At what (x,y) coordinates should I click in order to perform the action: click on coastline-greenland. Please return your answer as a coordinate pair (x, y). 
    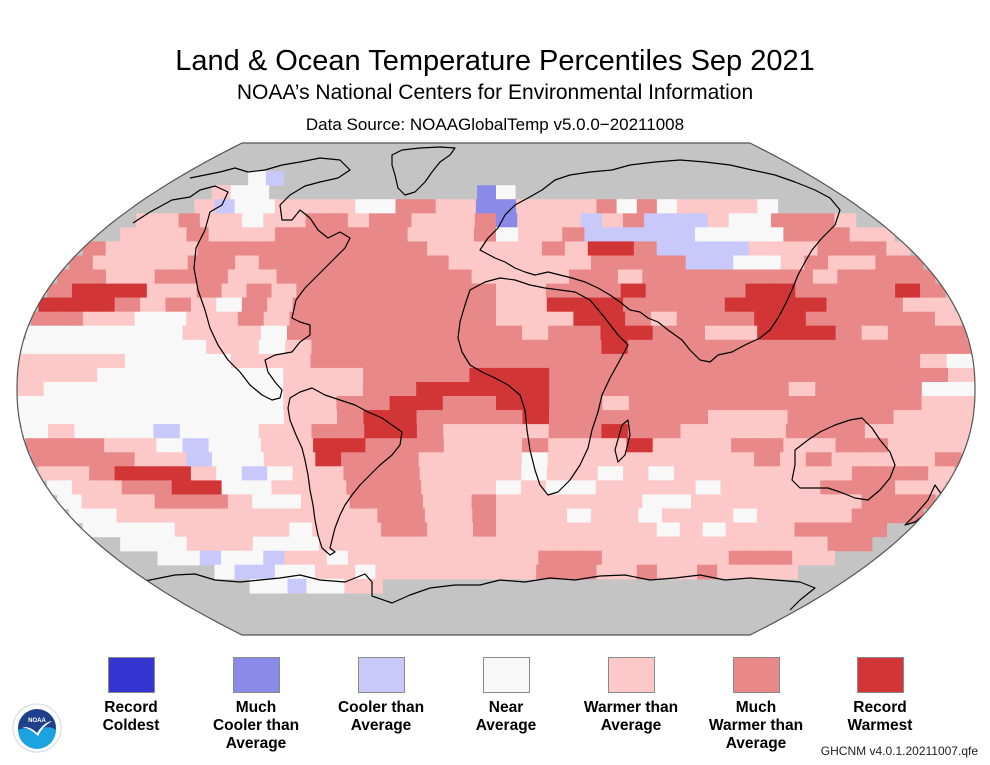
    Looking at the image, I should click on (423, 171).